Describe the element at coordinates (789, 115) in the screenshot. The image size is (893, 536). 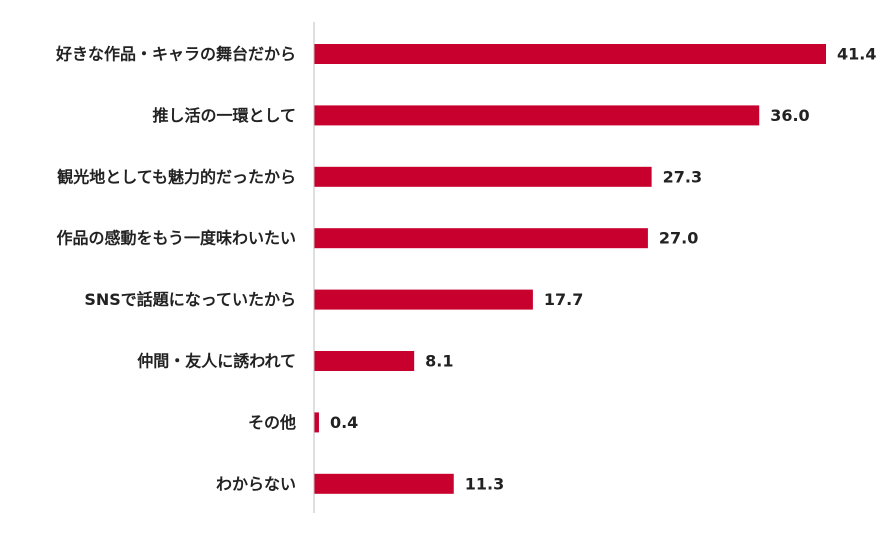
I see `value-label: 36.0` at that location.